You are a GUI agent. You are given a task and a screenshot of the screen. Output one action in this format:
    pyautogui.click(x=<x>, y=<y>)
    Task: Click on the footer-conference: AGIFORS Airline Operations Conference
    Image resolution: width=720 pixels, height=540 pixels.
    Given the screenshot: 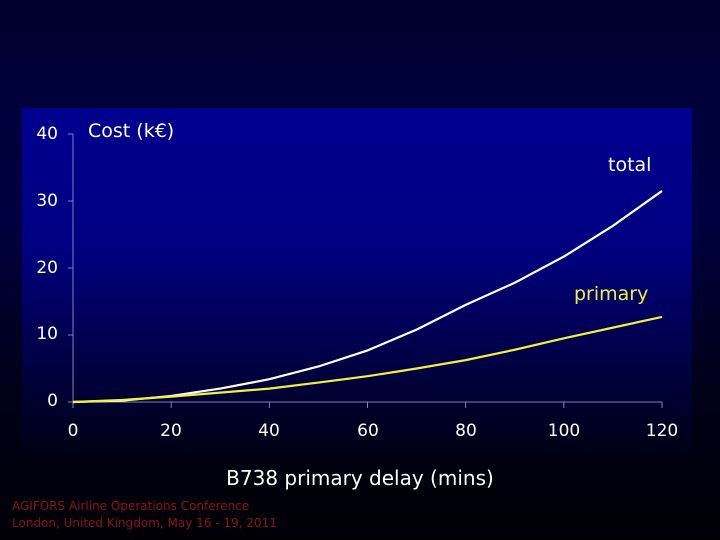 What is the action you would take?
    pyautogui.click(x=131, y=506)
    